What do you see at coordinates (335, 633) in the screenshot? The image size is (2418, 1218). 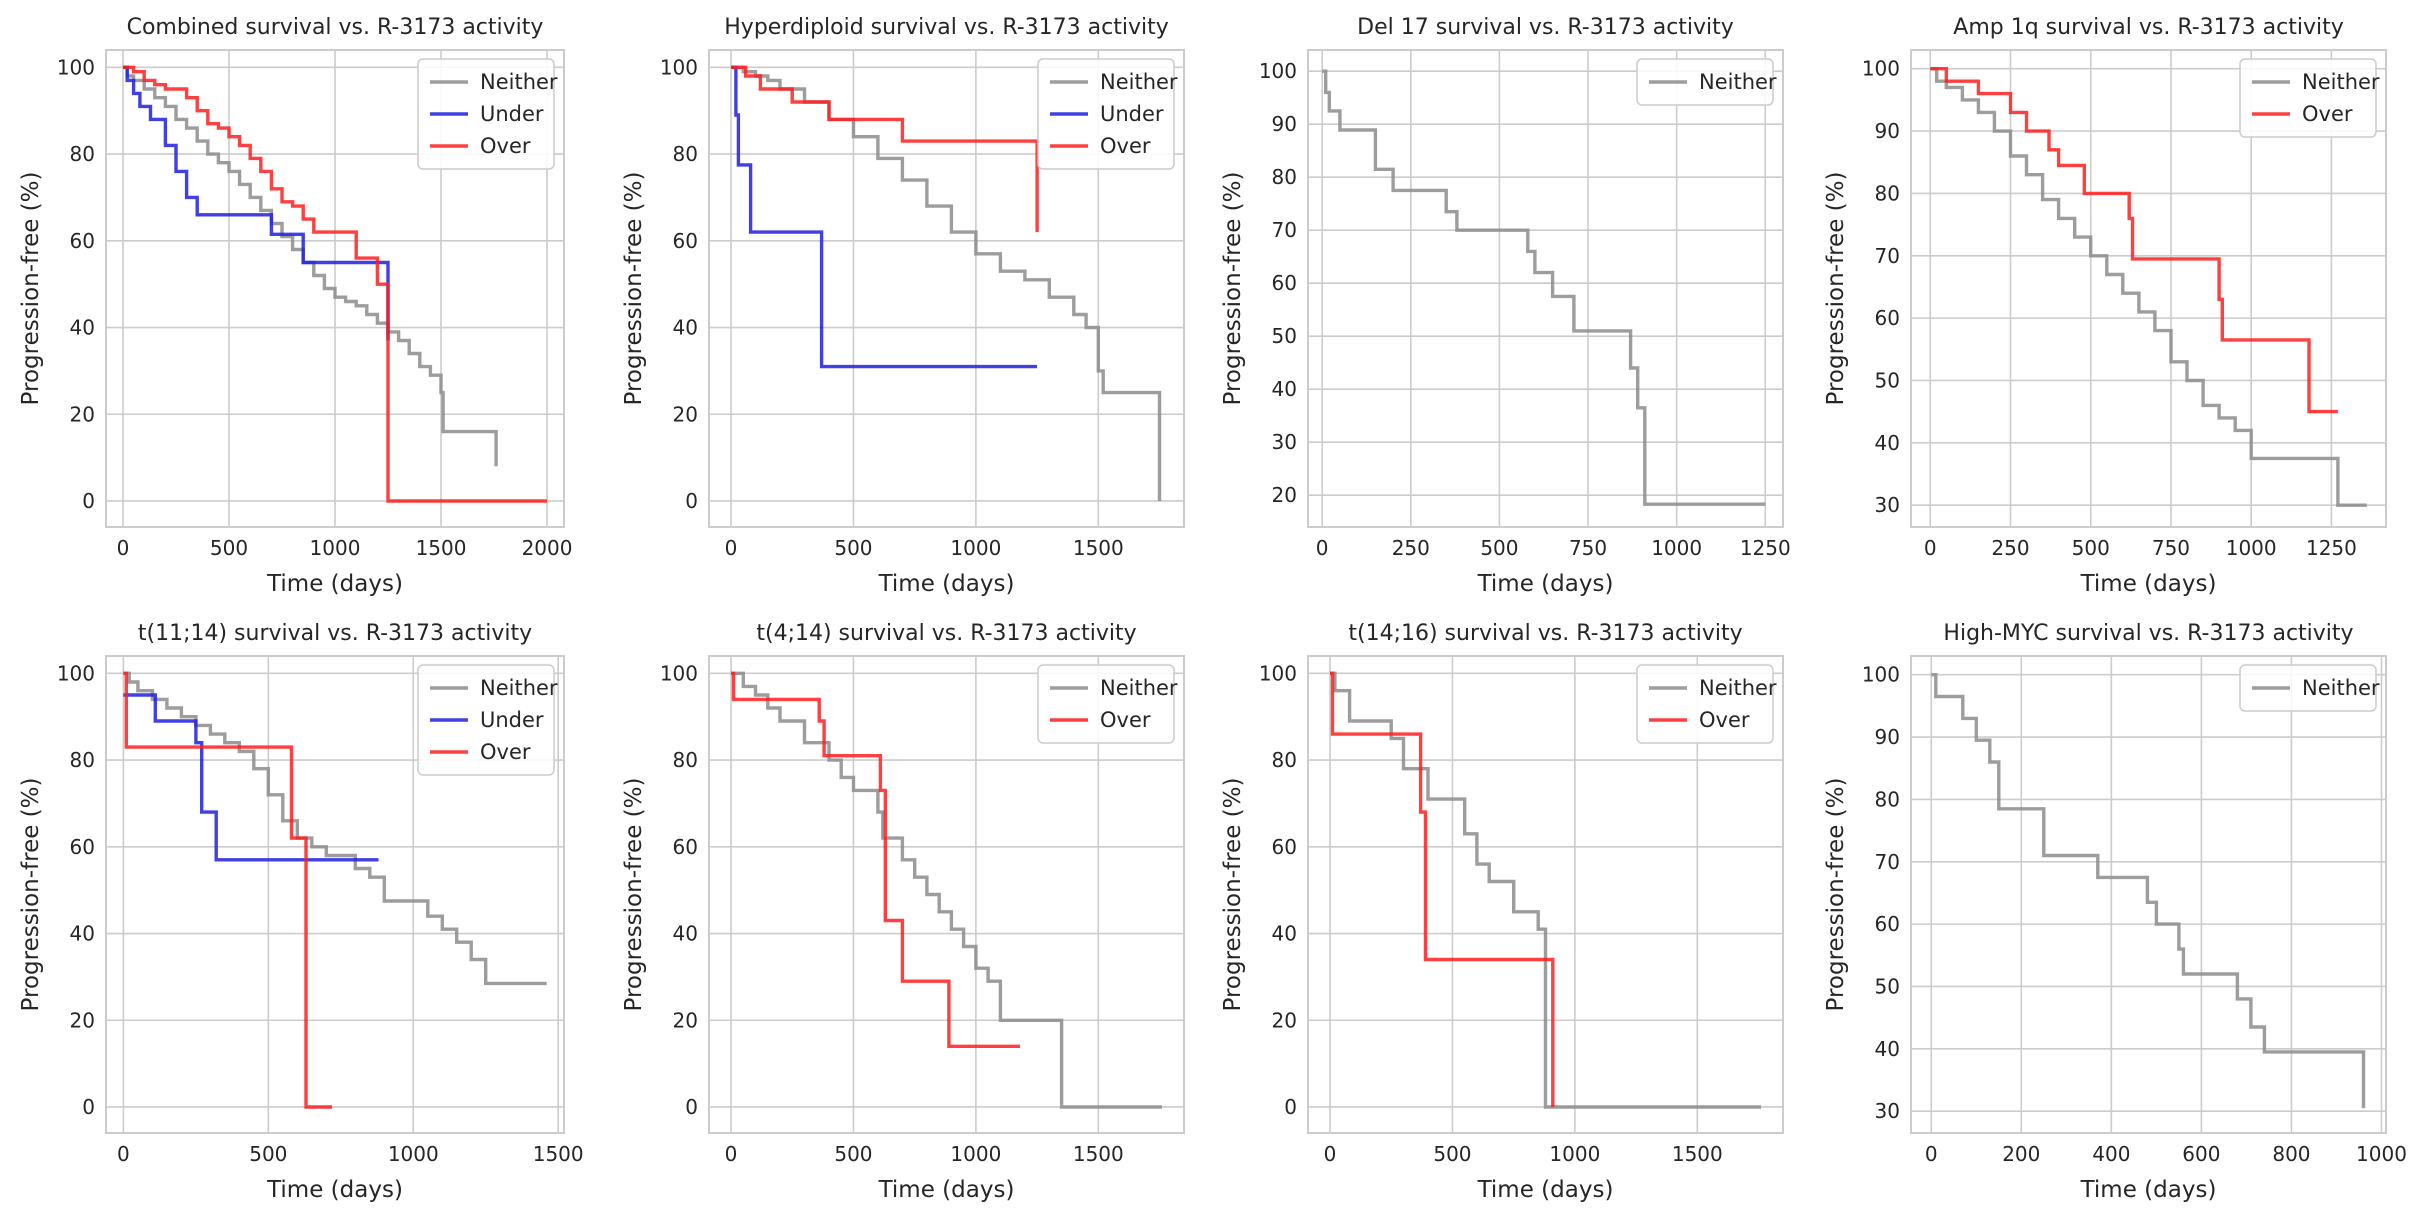 I see `chart-title: t(11;14) survival vs. R-3173 activity` at bounding box center [335, 633].